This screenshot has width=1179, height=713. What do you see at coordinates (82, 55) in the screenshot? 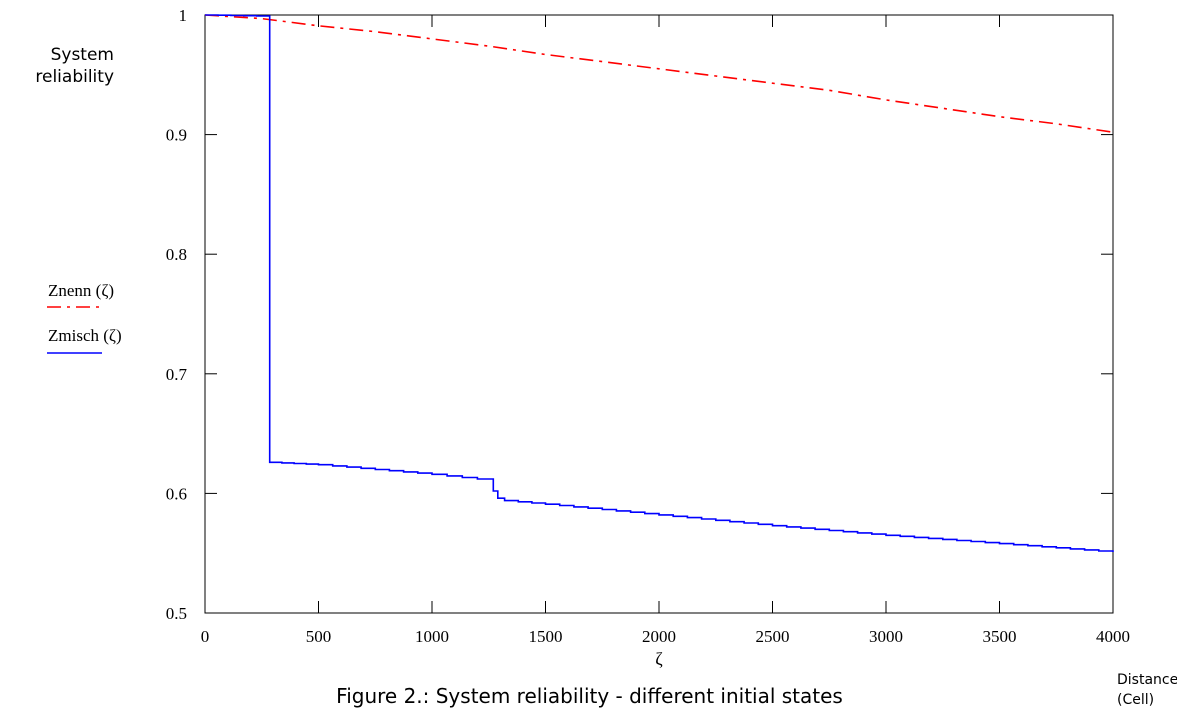
I see `y-axis-label-line-1: System` at bounding box center [82, 55].